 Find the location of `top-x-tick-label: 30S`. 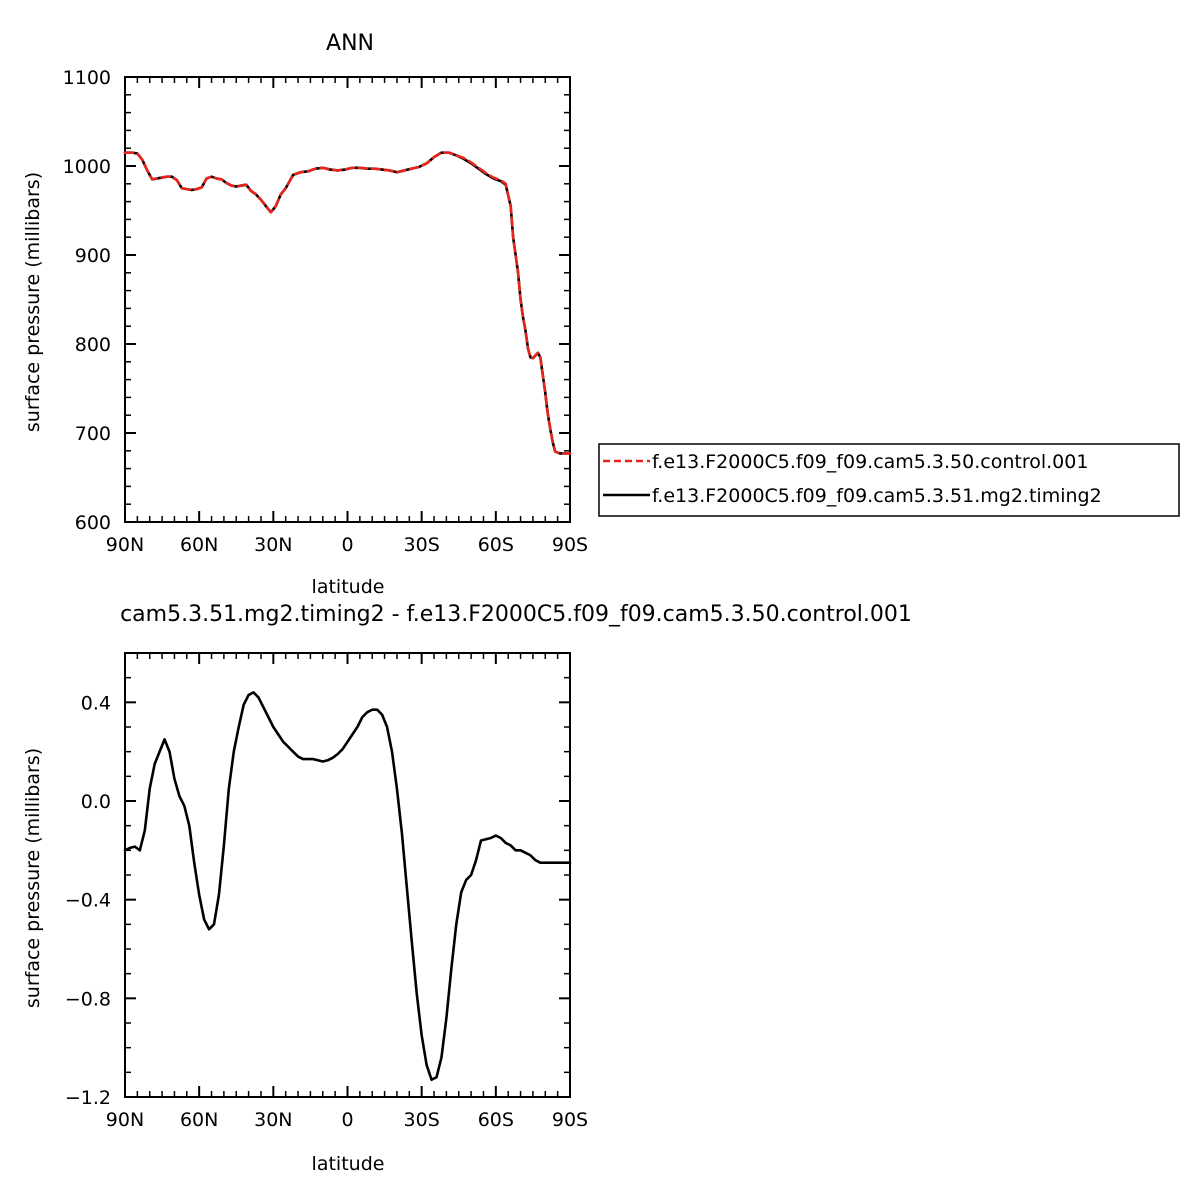

top-x-tick-label: 30S is located at coordinates (422, 545).